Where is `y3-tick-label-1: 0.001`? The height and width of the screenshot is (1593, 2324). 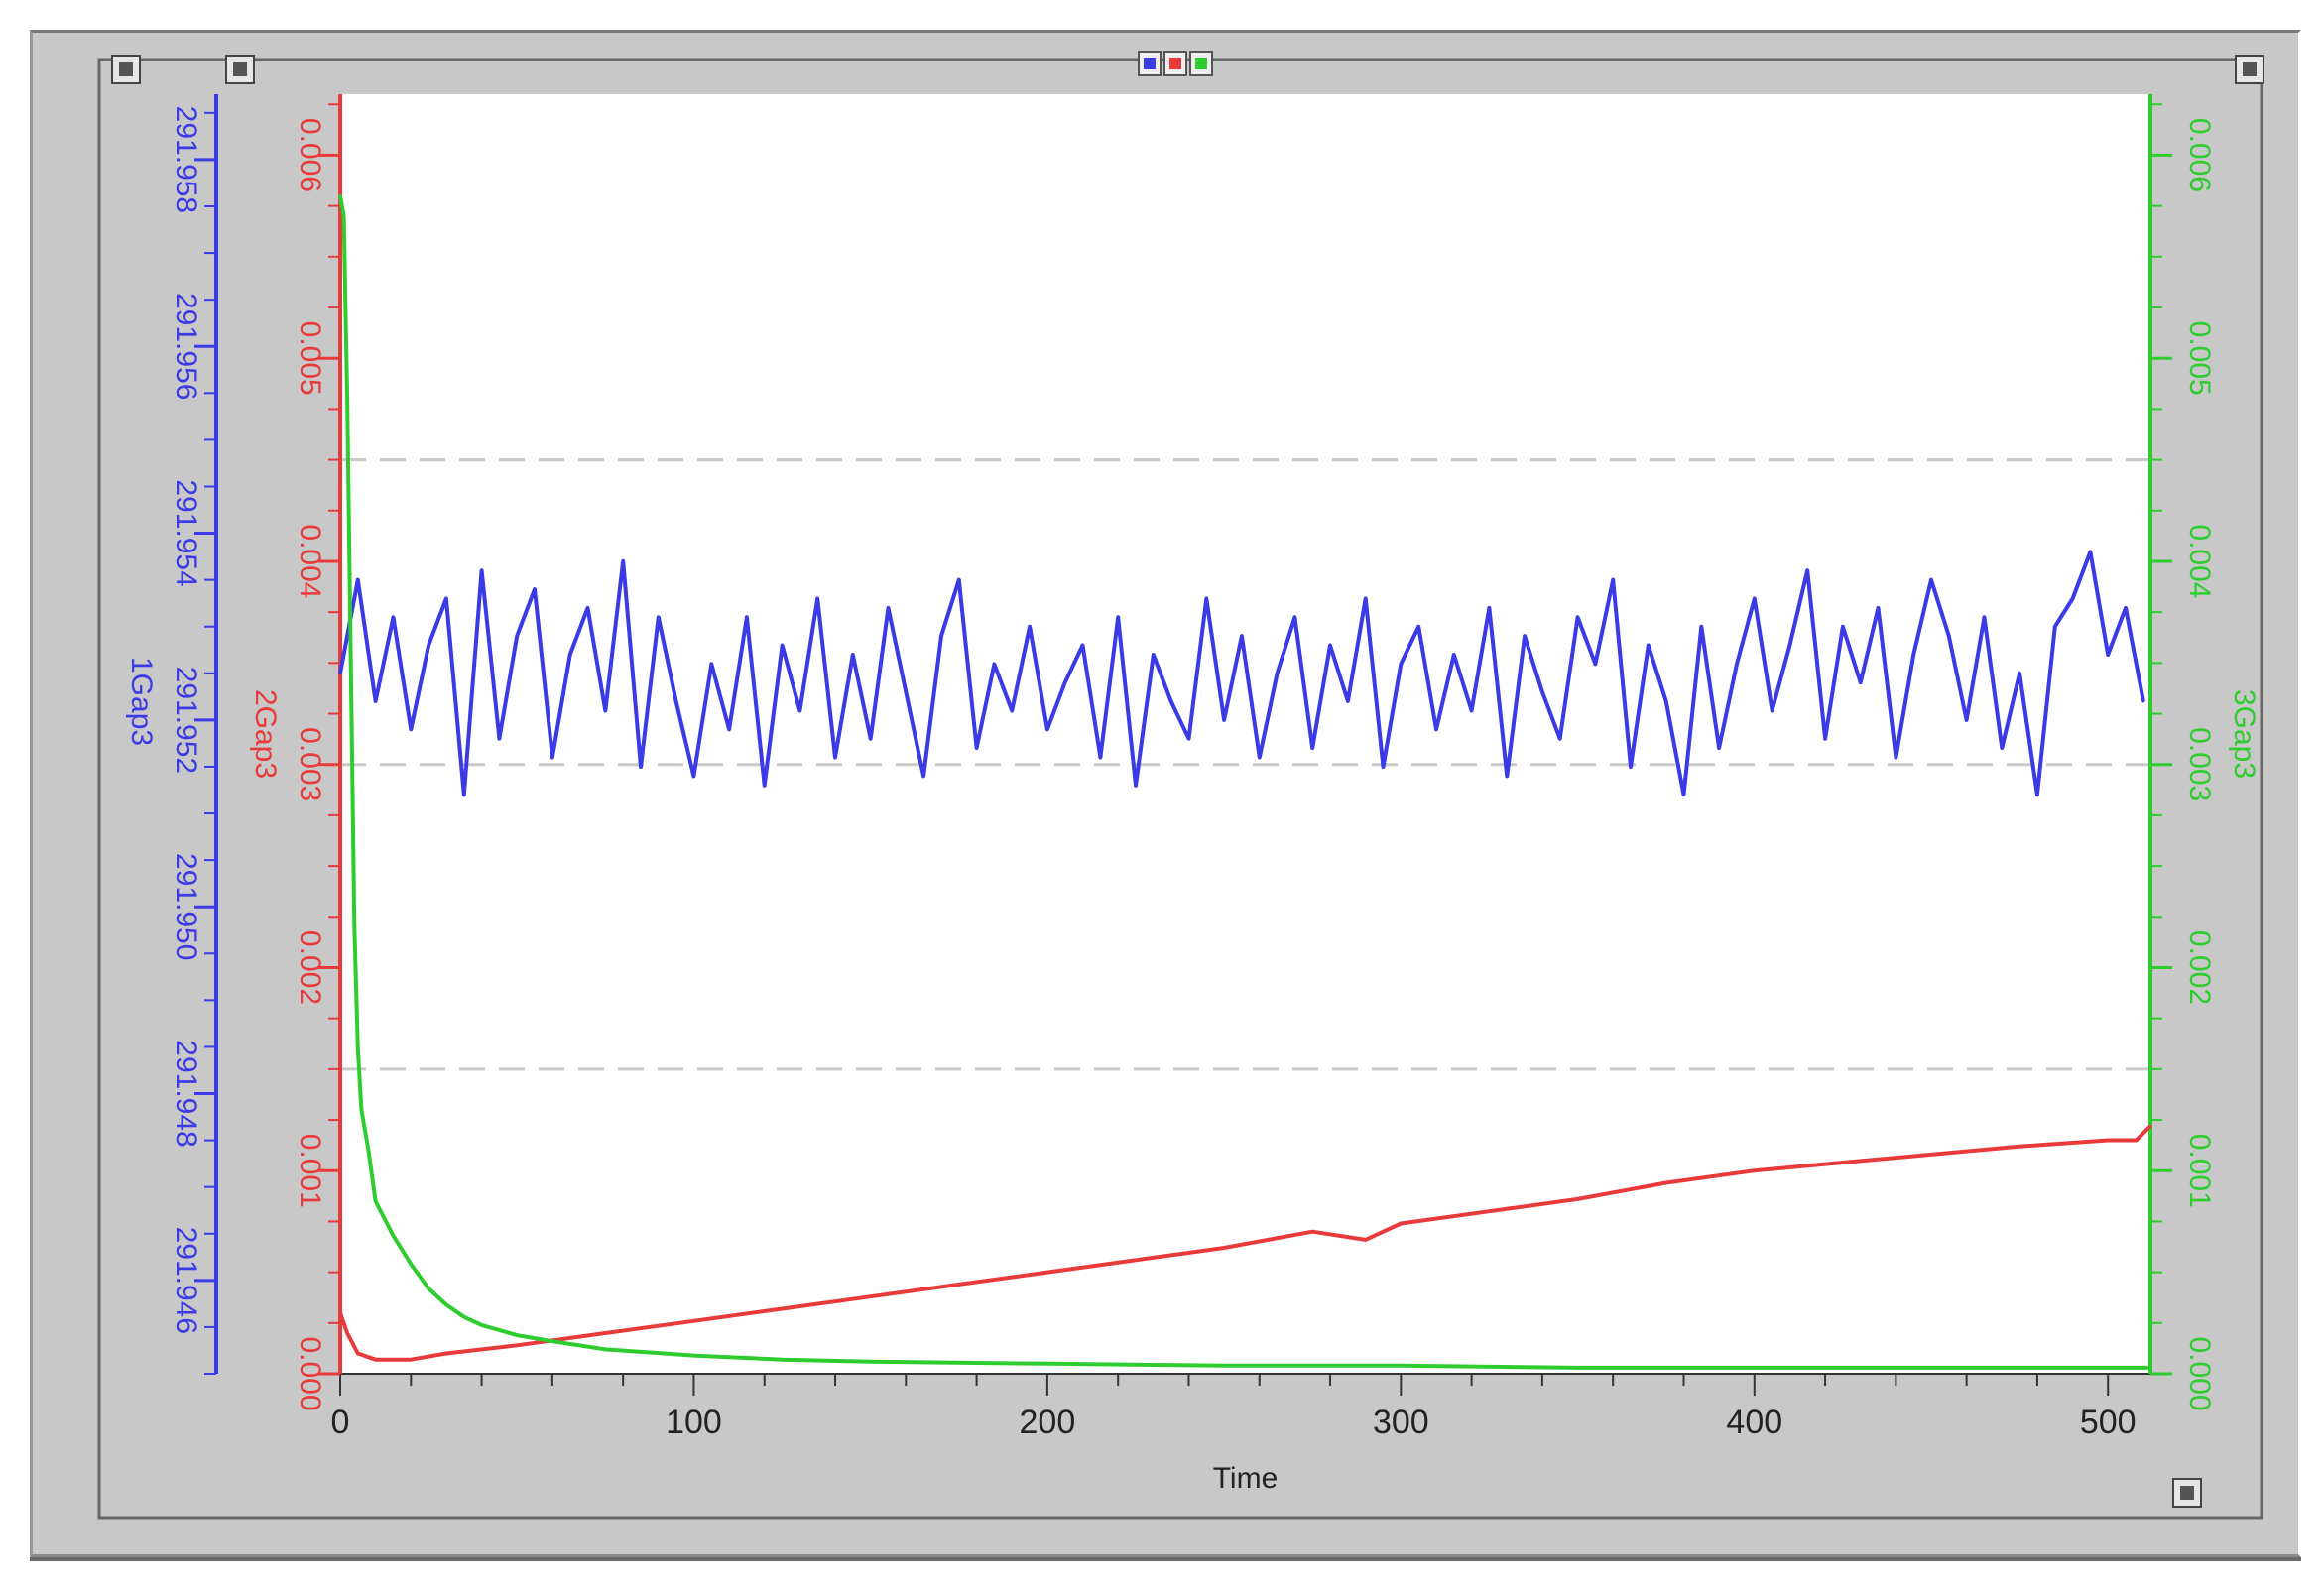 y3-tick-label-1: 0.001 is located at coordinates (2200, 1171).